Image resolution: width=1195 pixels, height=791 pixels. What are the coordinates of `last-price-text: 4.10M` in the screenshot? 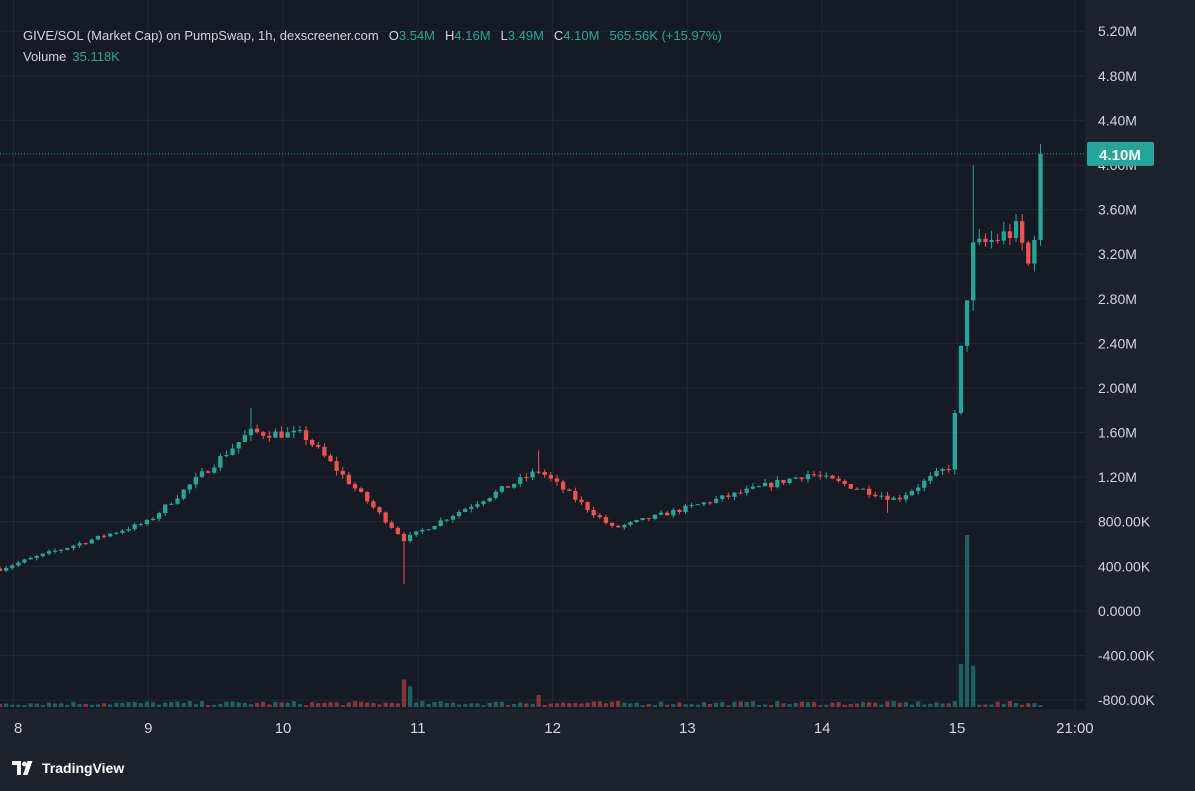 It's located at (1120, 155).